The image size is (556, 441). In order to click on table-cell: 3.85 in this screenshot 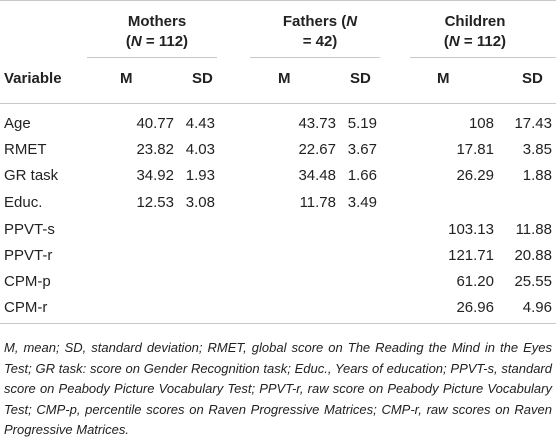, I will do `click(537, 149)`.